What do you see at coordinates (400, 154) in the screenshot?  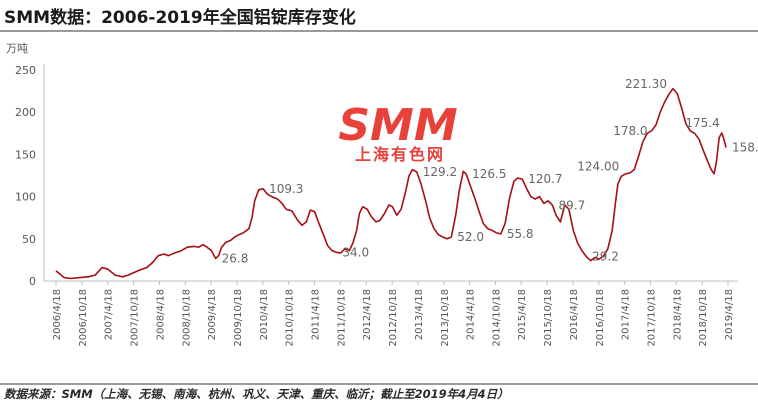 I see `watermark-subtitle: 上海有色网` at bounding box center [400, 154].